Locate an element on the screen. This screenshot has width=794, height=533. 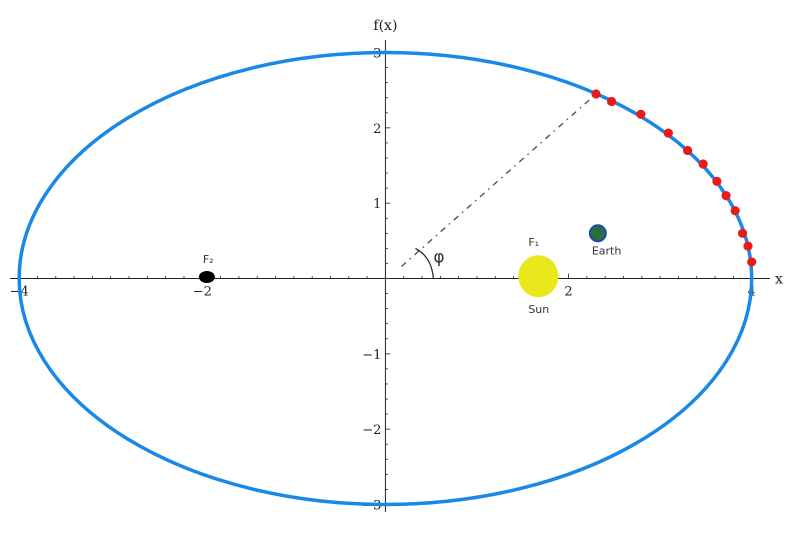
earth-marker is located at coordinates (597, 233).